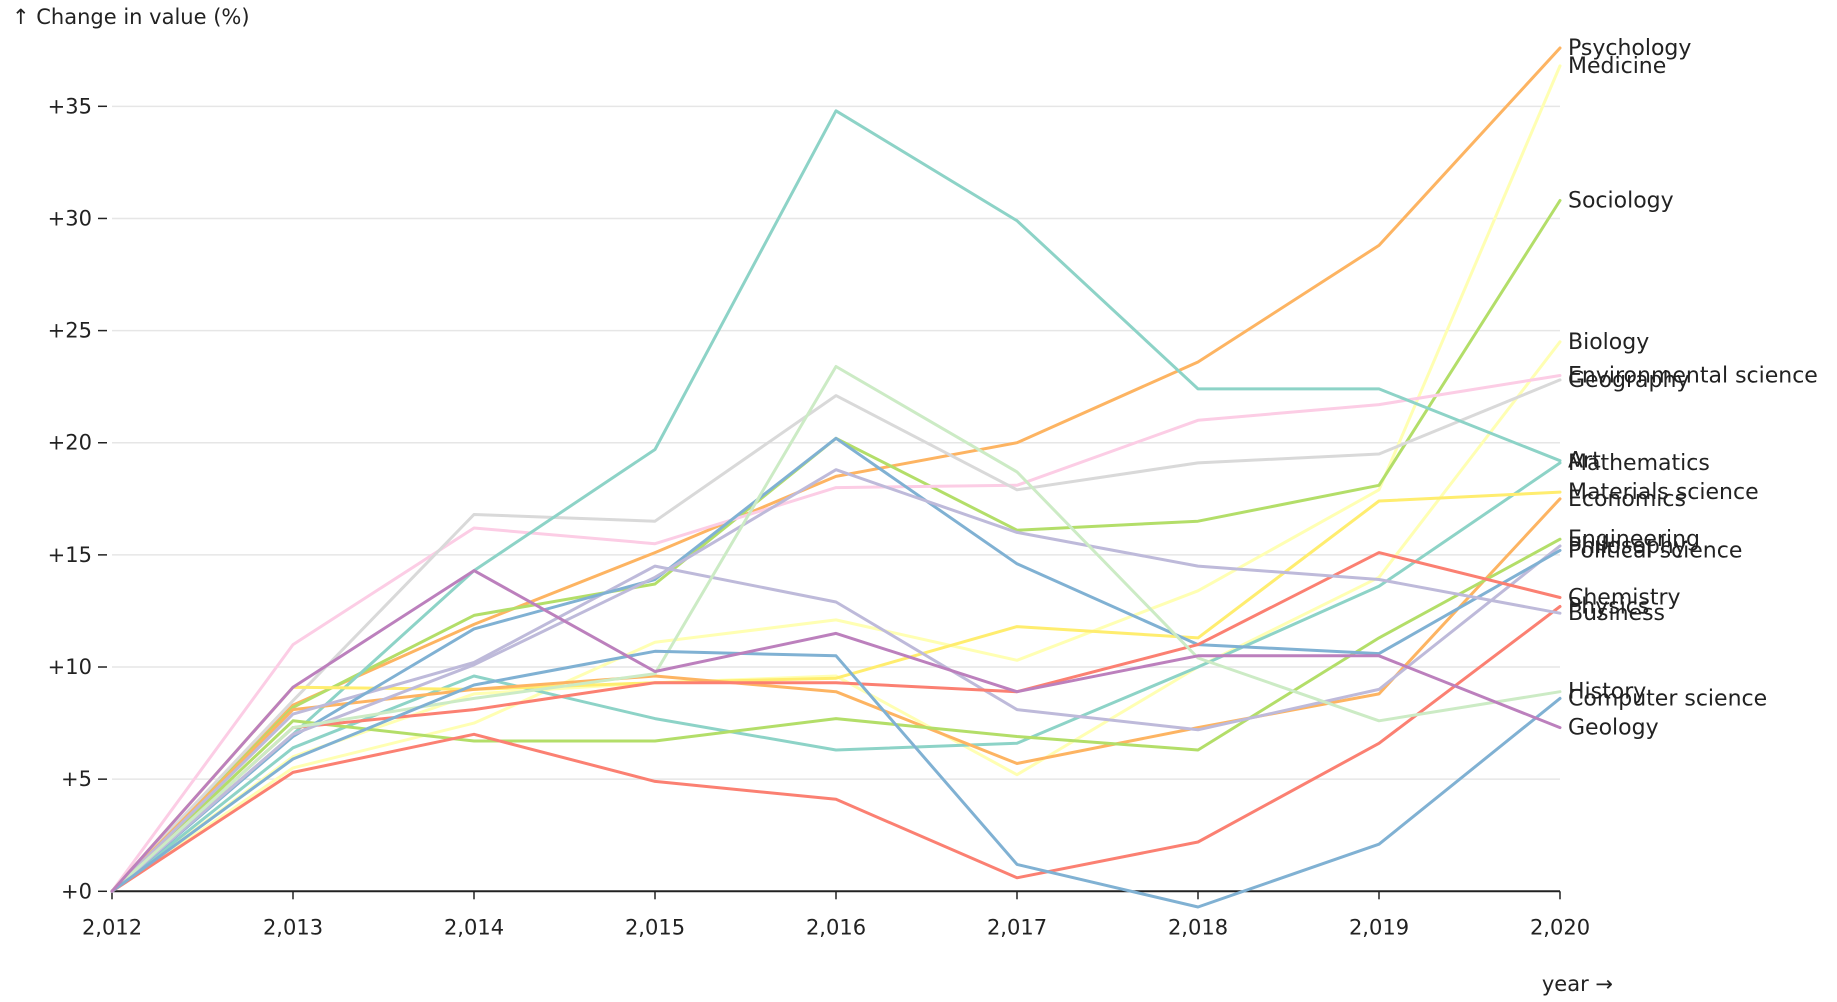 The height and width of the screenshot is (1002, 1837). I want to click on y-tick-label: +25, so click(70, 331).